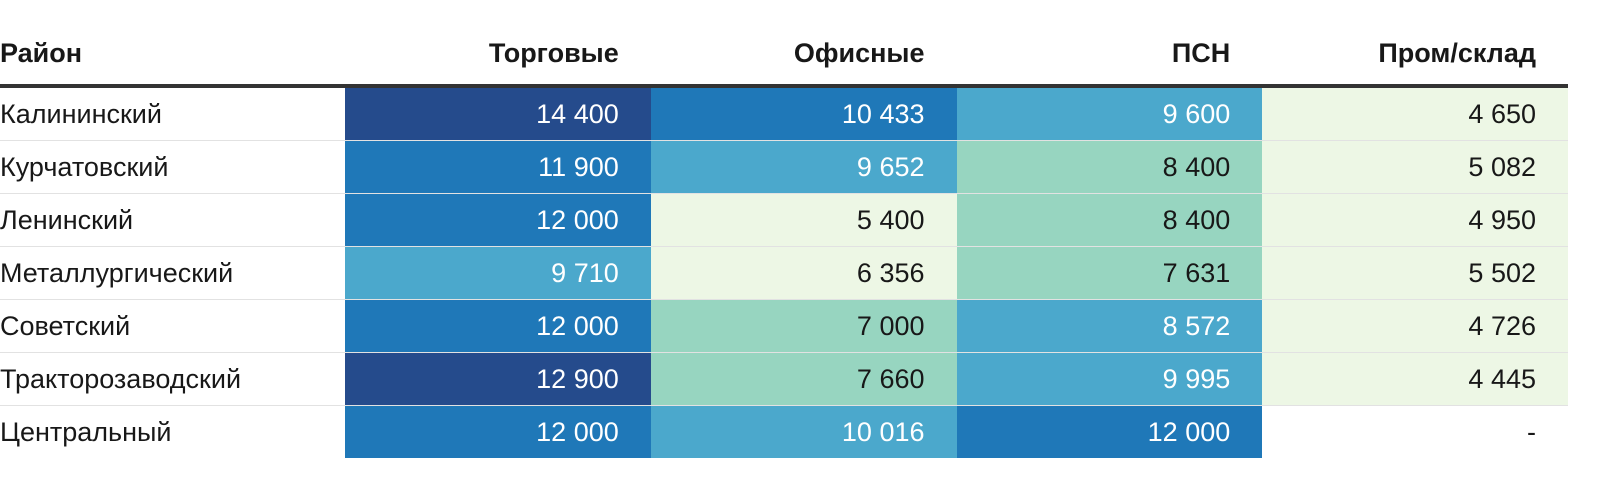 This screenshot has width=1600, height=484. I want to click on column-header: ПСН, so click(1109, 55).